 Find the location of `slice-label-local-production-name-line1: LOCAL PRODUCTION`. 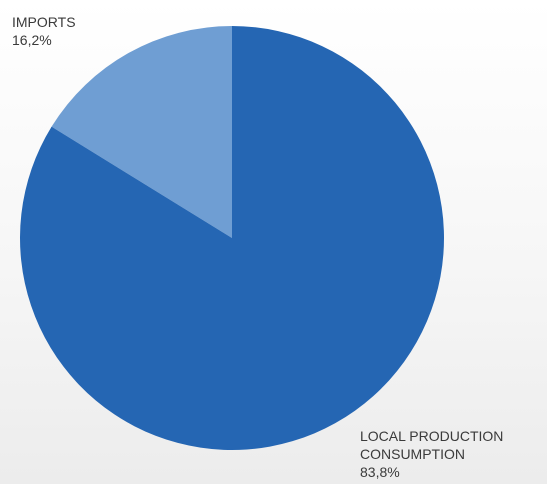

slice-label-local-production-name-line1: LOCAL PRODUCTION is located at coordinates (432, 436).